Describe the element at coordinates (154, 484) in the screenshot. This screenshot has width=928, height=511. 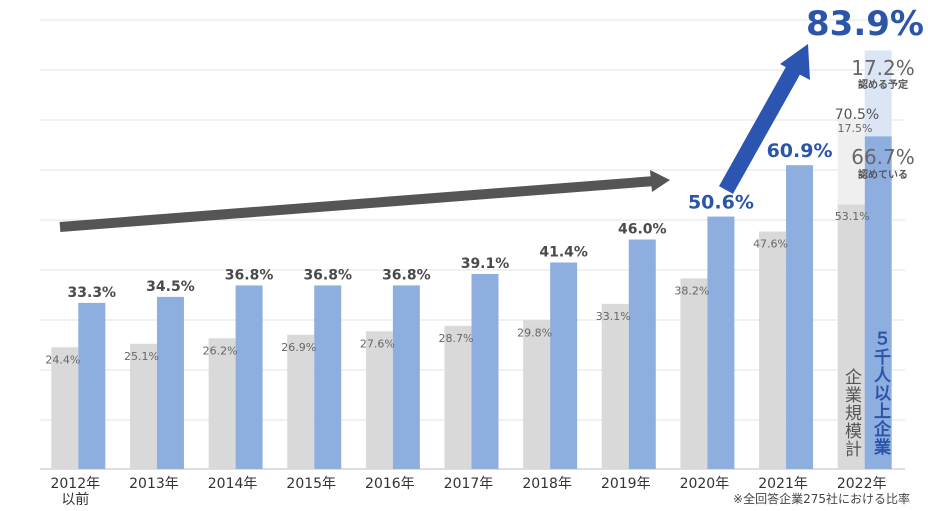
I see `x-tick-label: 2013年` at that location.